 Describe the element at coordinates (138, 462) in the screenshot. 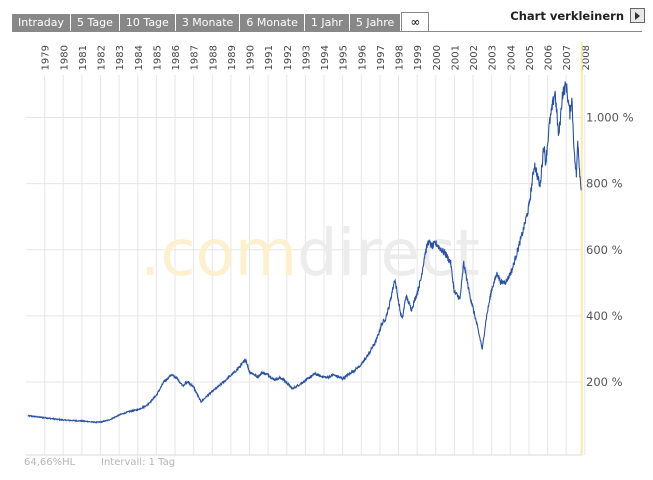

I see `interval-label: Intervall: 1 Tag` at that location.